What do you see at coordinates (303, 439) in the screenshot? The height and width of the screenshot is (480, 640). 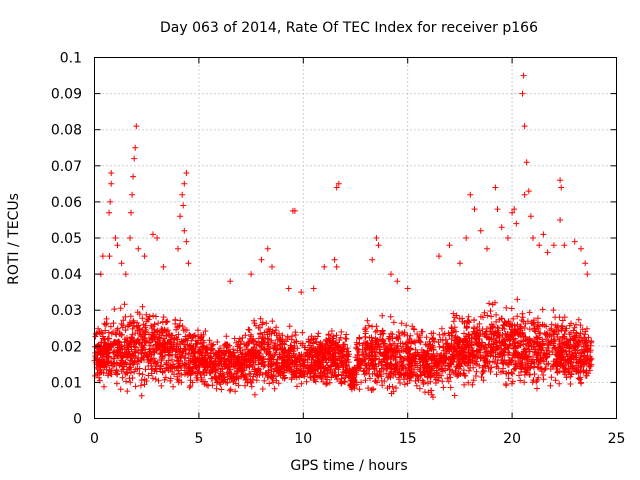 I see `x-tick-label: 10` at bounding box center [303, 439].